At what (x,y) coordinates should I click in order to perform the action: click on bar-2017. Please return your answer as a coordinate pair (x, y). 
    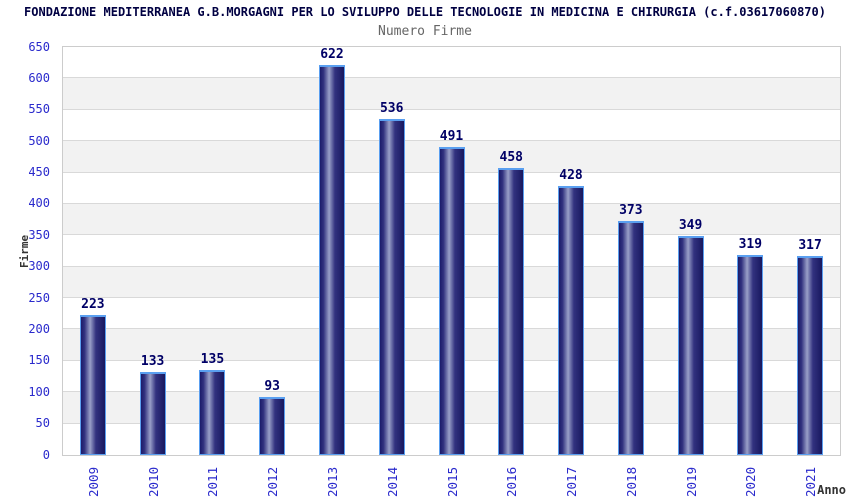
    Looking at the image, I should click on (571, 320).